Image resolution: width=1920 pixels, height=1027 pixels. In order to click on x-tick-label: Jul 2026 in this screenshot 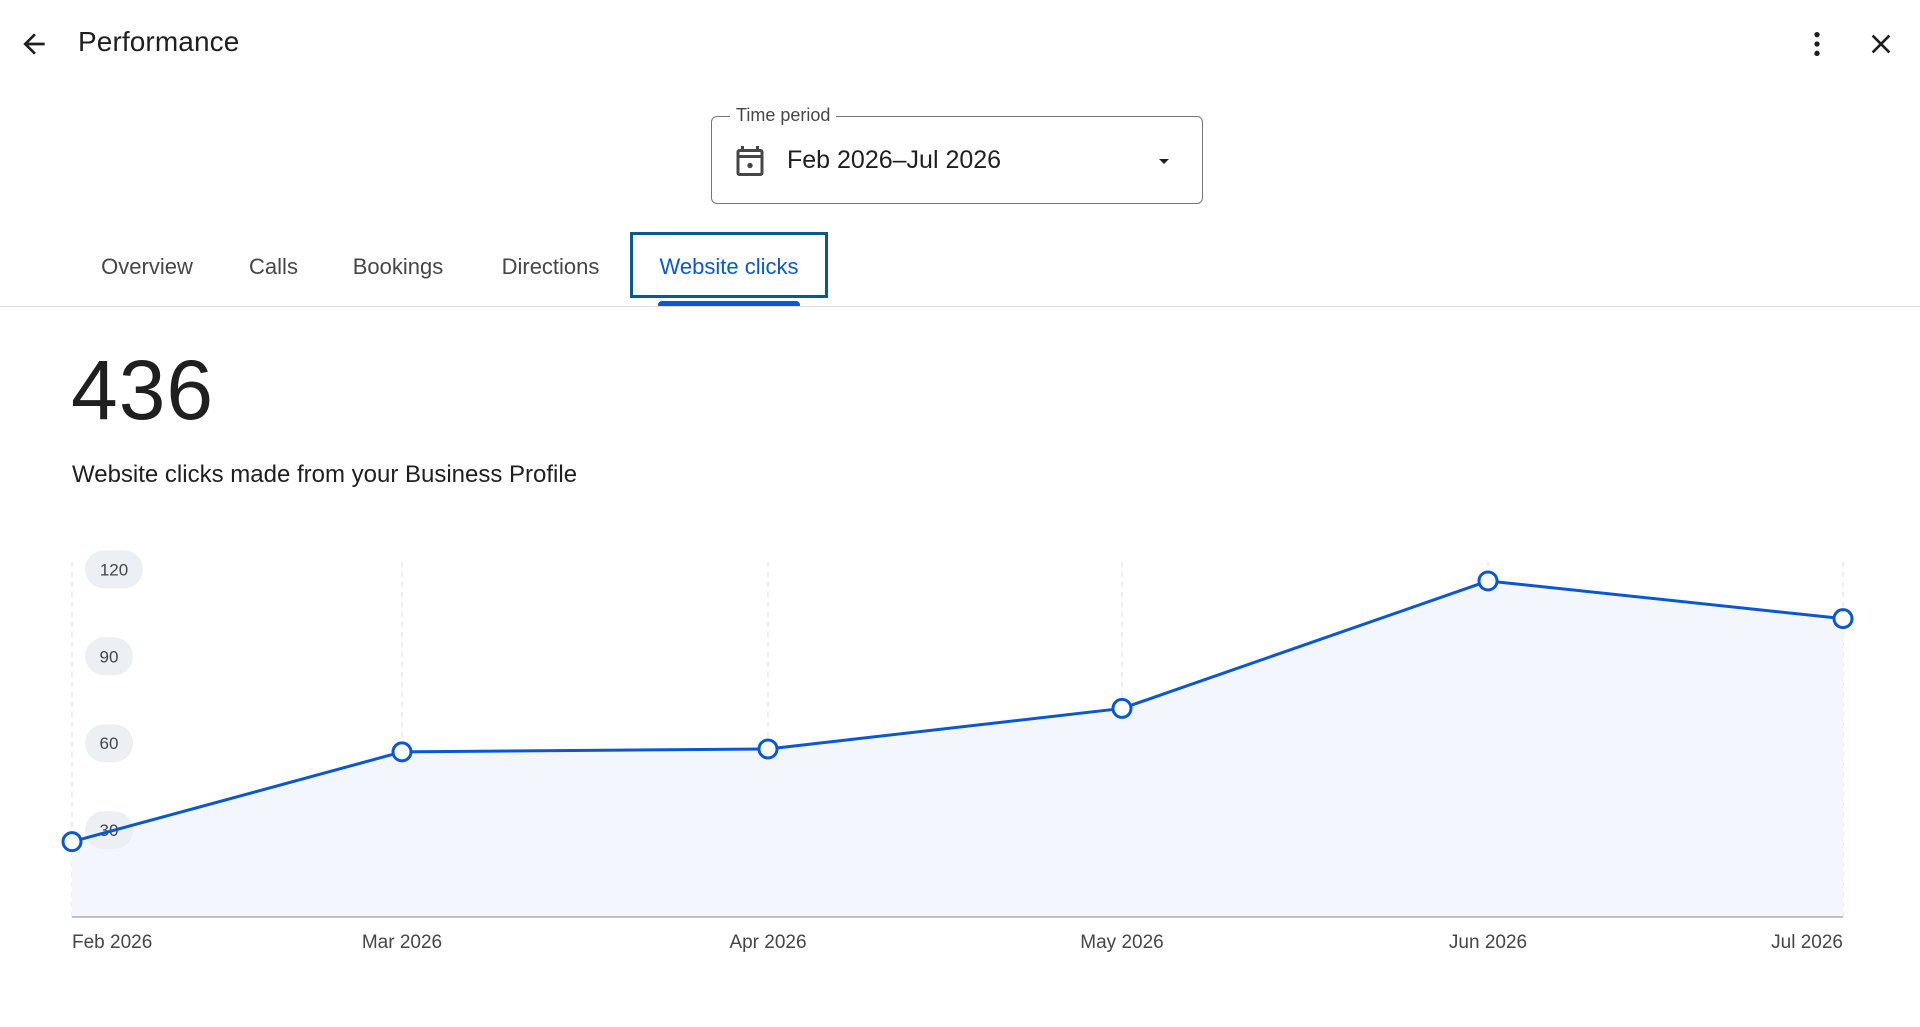, I will do `click(1807, 942)`.